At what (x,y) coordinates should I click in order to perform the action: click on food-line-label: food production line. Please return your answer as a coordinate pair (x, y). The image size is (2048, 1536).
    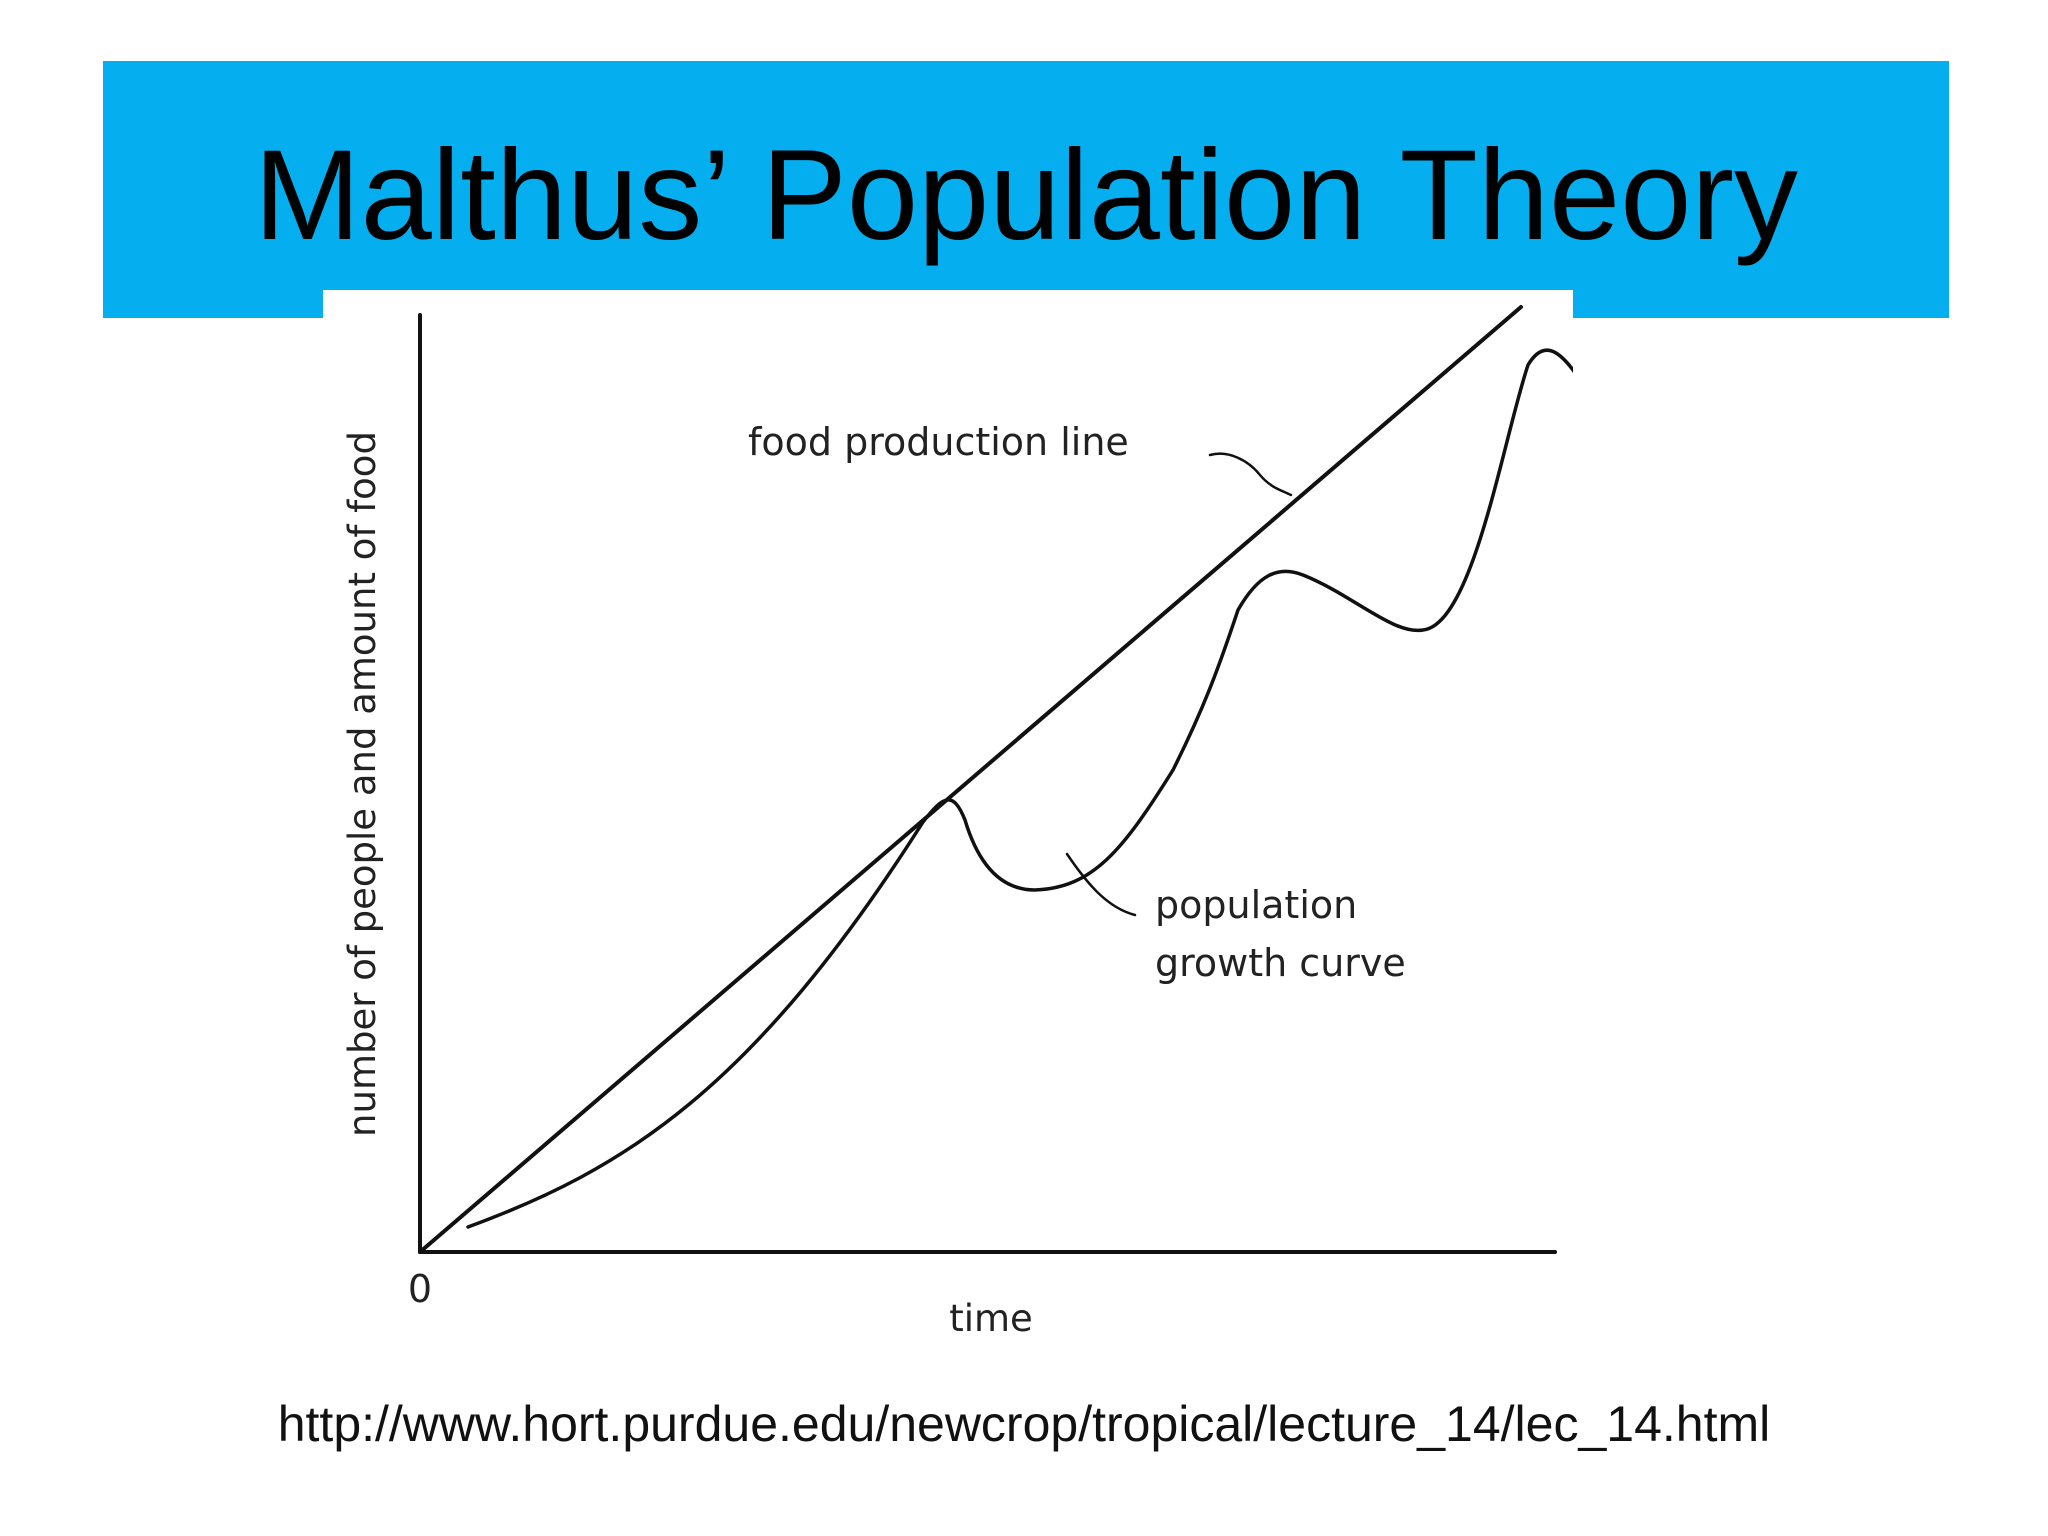
    Looking at the image, I should click on (938, 442).